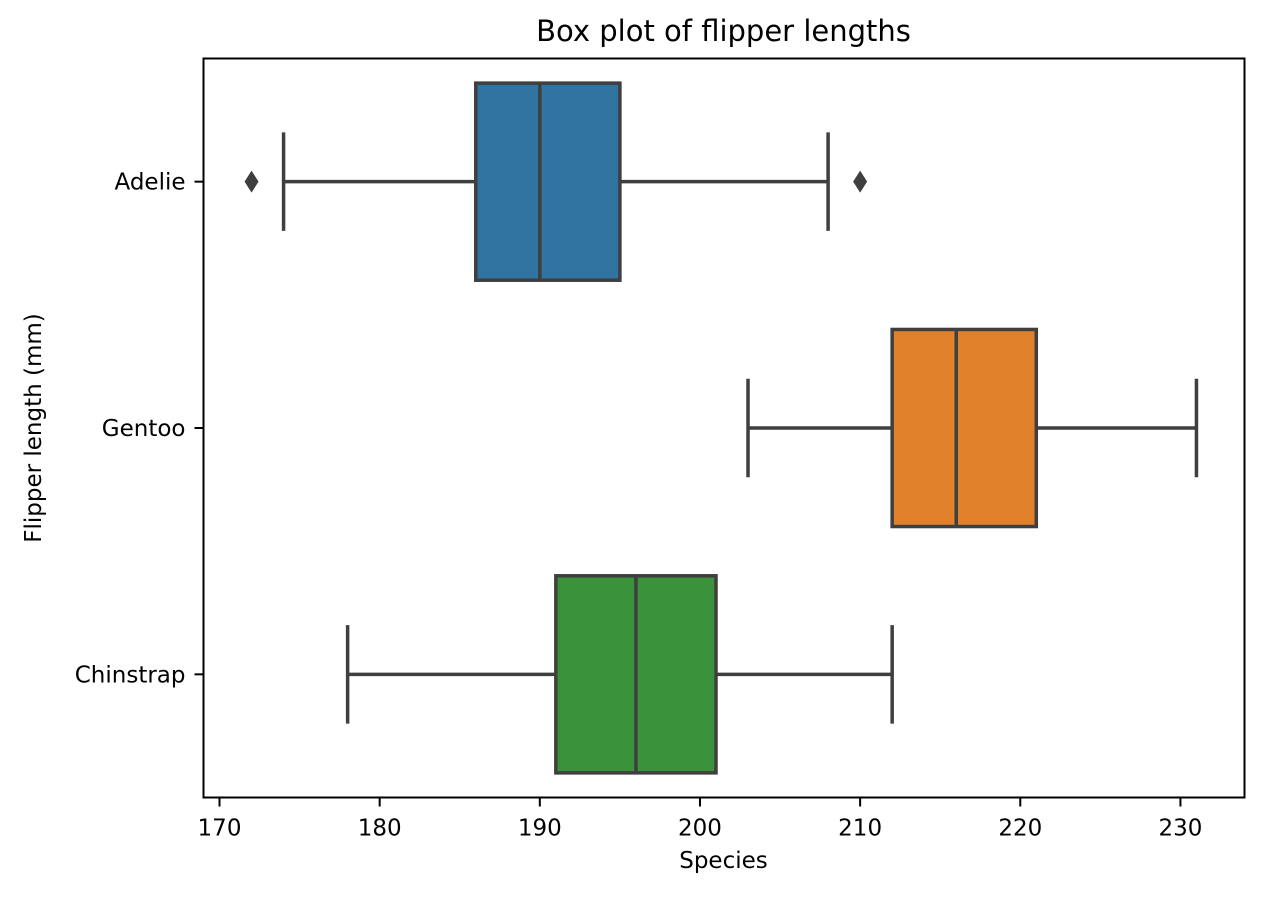  Describe the element at coordinates (1020, 829) in the screenshot. I see `x-tick-label-220: 220` at that location.